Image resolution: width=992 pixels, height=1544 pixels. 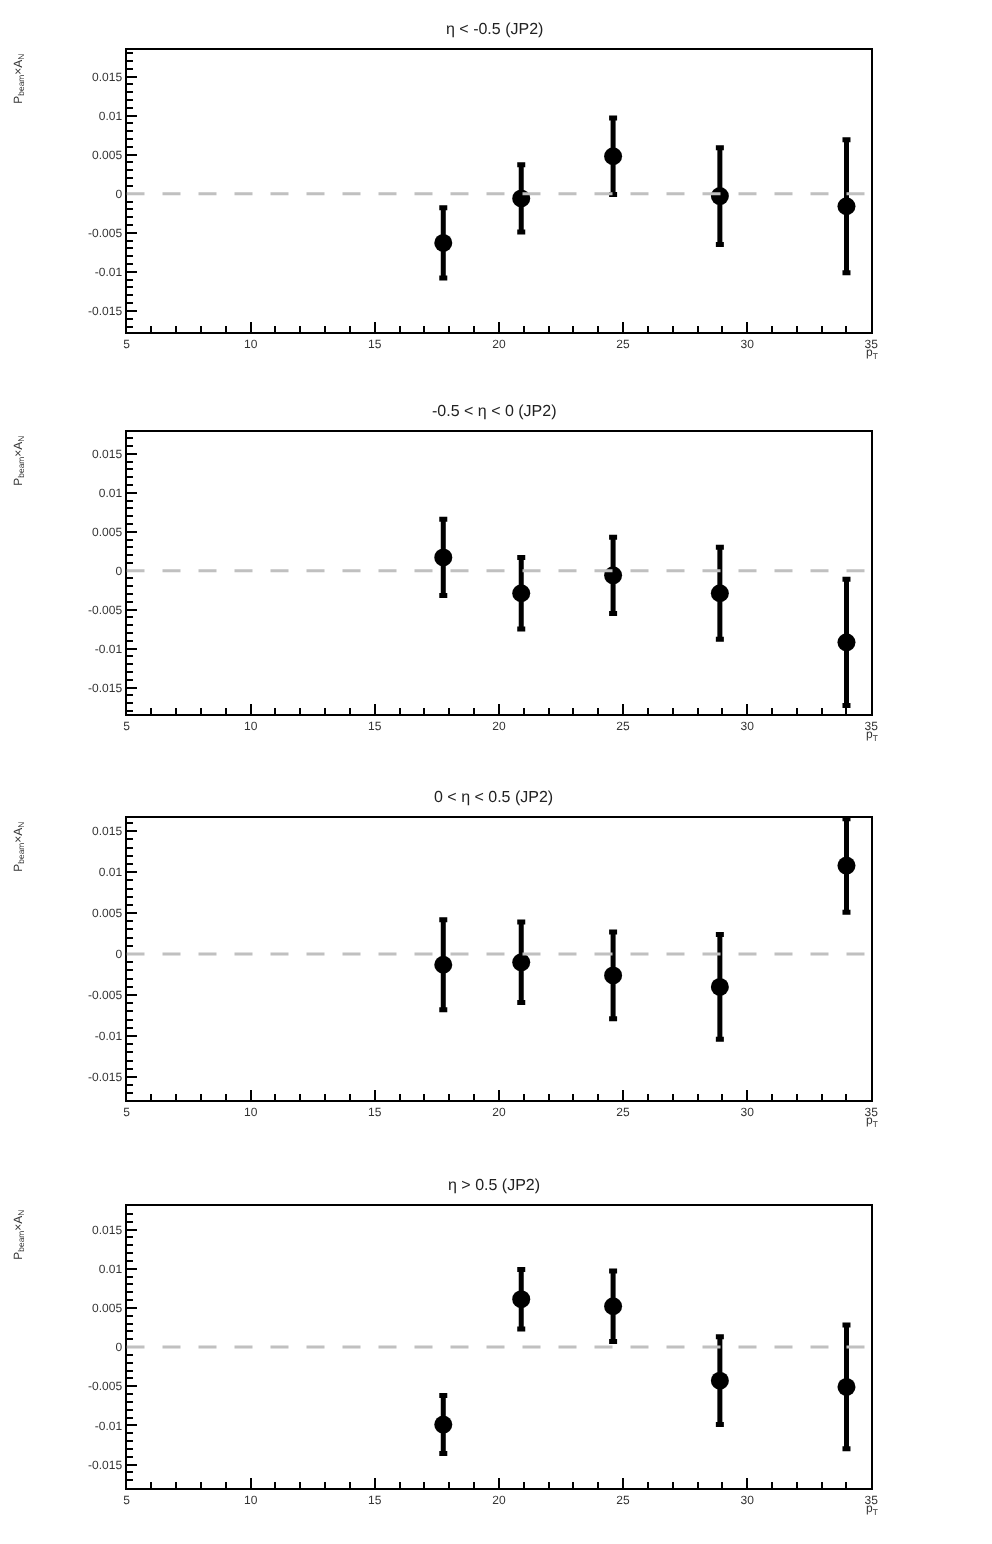 I want to click on chart-title: 0 < η < 0.5 (JP2), so click(x=494, y=797).